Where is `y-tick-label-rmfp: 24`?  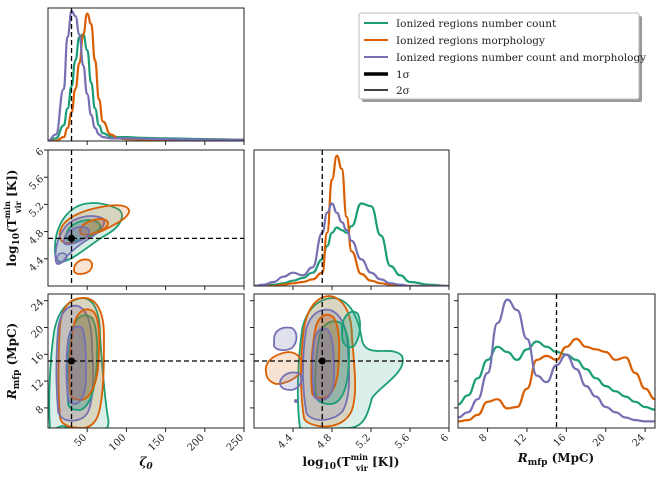
y-tick-label-rmfp: 24 is located at coordinates (37, 305).